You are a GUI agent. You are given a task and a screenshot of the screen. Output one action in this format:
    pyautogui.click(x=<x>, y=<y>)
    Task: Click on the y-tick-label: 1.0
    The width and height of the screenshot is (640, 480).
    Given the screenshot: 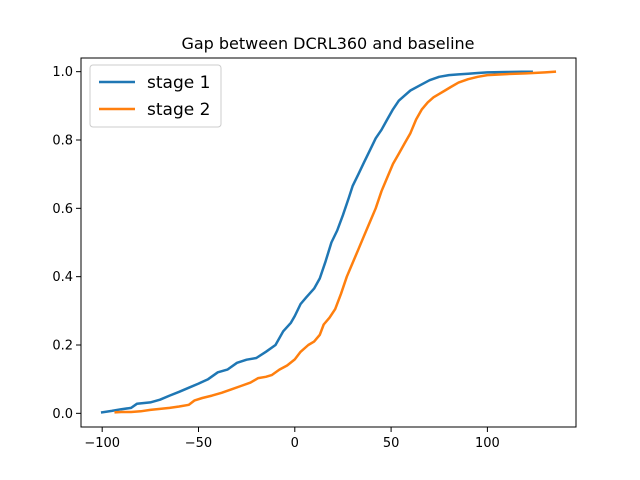 What is the action you would take?
    pyautogui.click(x=62, y=72)
    